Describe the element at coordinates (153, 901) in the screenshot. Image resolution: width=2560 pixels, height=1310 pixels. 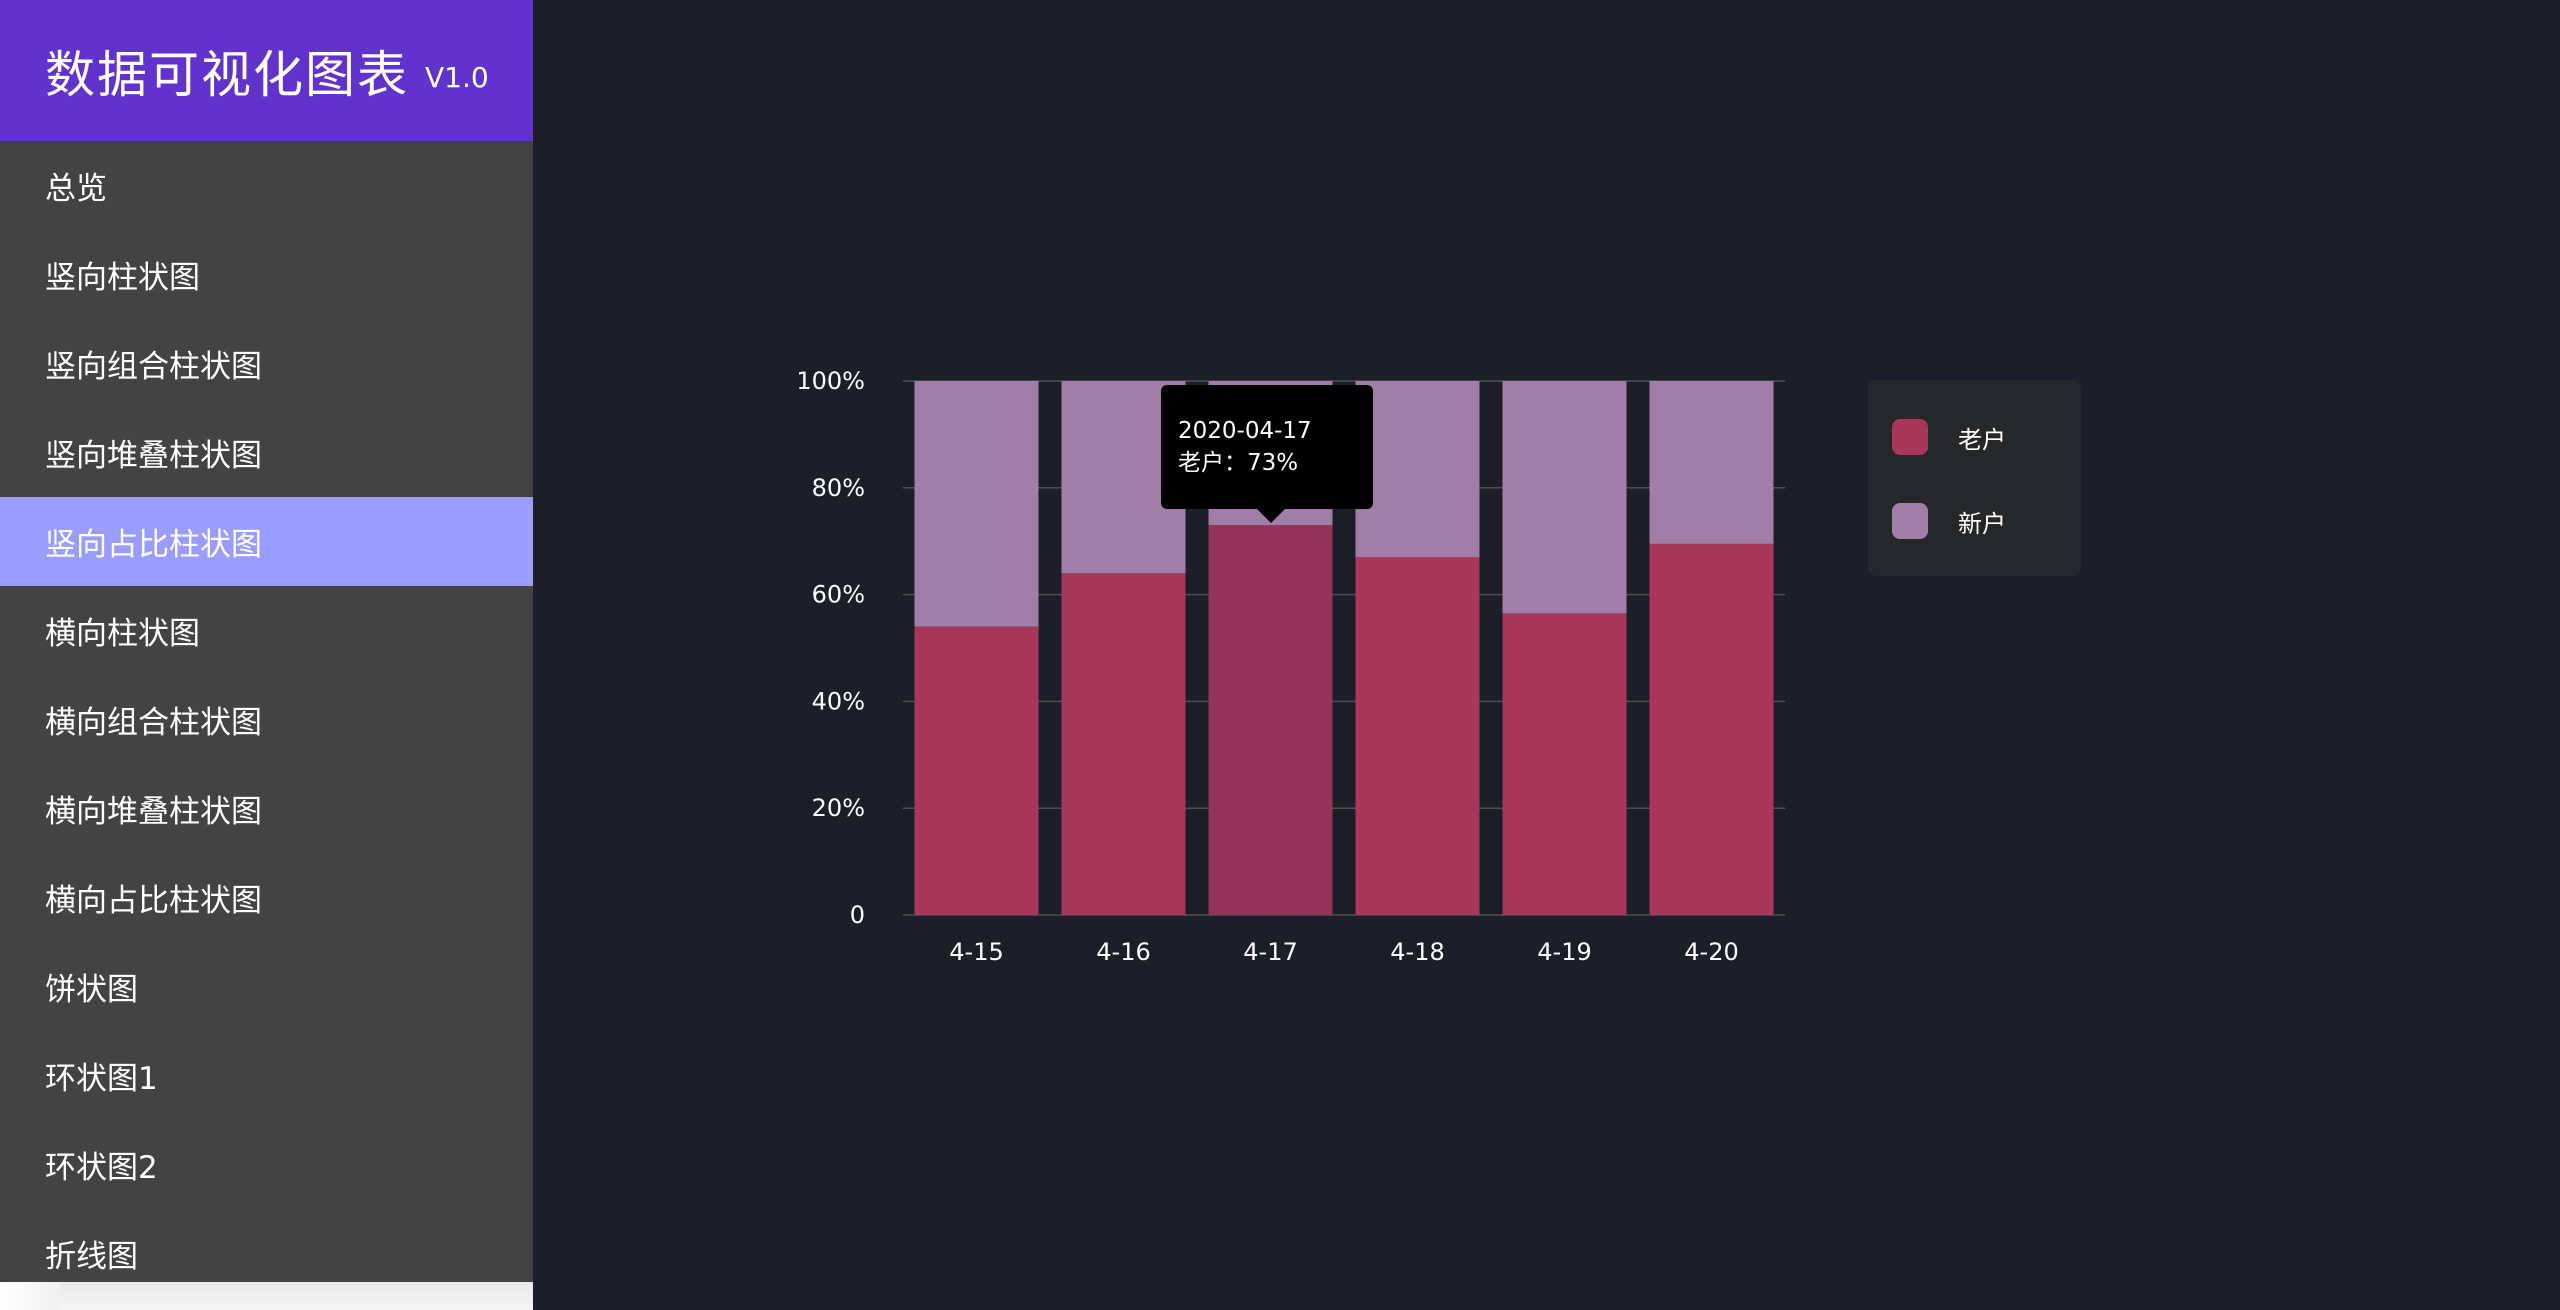
I see `menu-item-label: 横向占比柱状图` at that location.